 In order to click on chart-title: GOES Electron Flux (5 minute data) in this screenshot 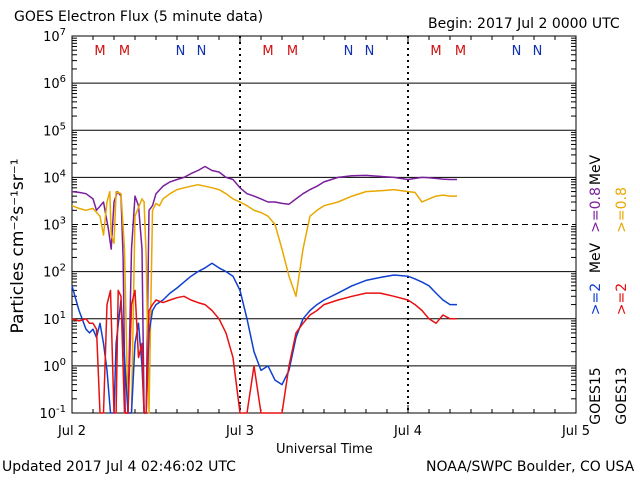, I will do `click(139, 17)`.